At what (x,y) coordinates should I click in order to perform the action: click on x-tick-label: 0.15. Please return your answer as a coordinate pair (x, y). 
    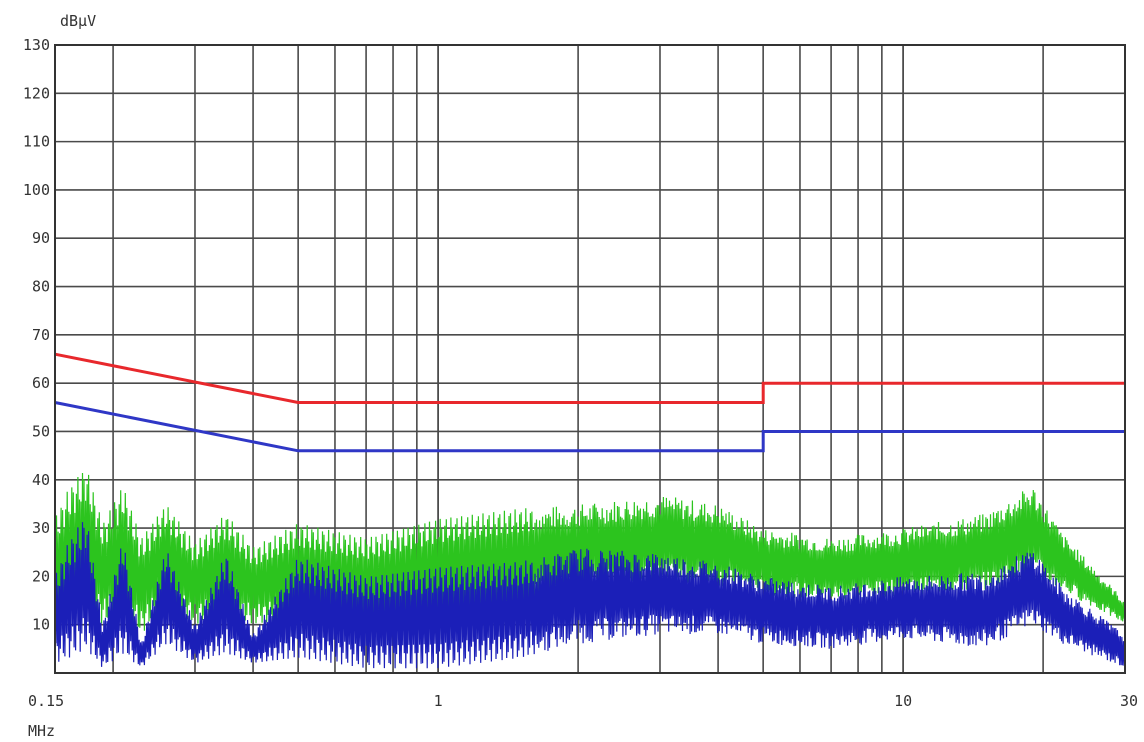
    Looking at the image, I should click on (46, 701).